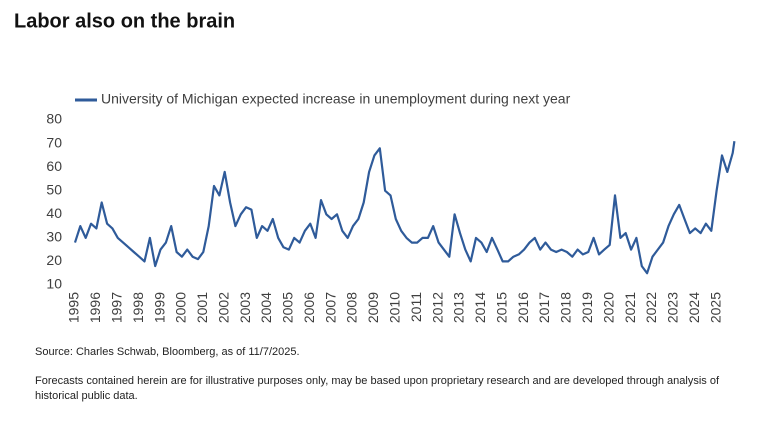  I want to click on y-tick-label: 10, so click(54, 284).